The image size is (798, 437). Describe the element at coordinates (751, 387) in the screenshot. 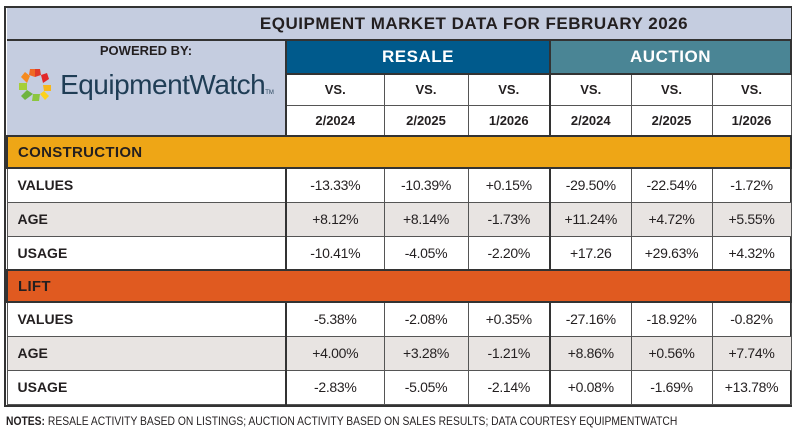

I see `table-cell: +13.78%` at that location.